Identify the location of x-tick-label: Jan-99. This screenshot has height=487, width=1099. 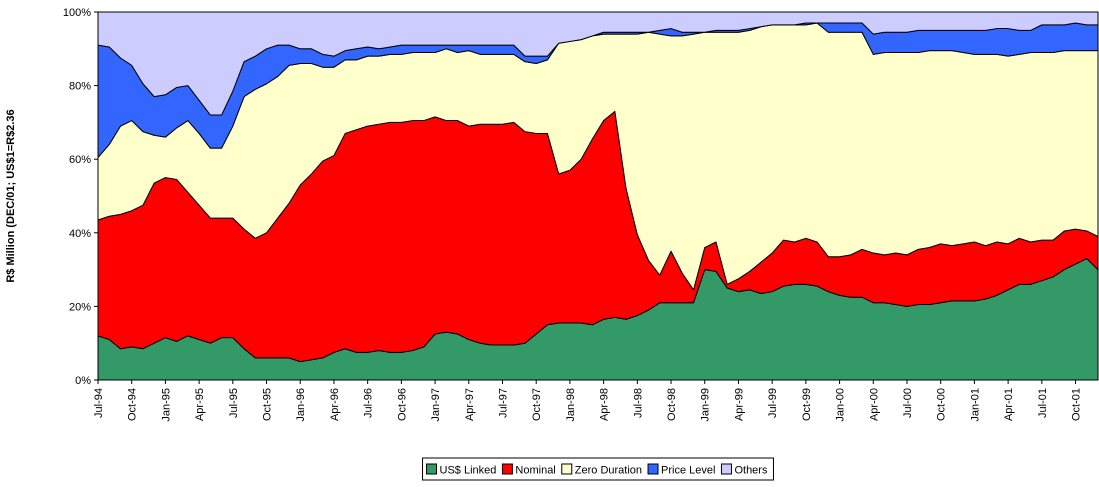
(706, 405).